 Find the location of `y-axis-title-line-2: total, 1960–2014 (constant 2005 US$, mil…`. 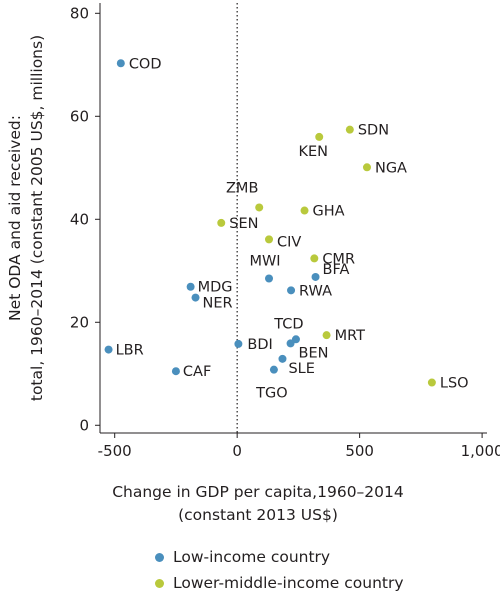

y-axis-title-line-2: total, 1960–2014 (constant 2005 US$, mil… is located at coordinates (37, 218).